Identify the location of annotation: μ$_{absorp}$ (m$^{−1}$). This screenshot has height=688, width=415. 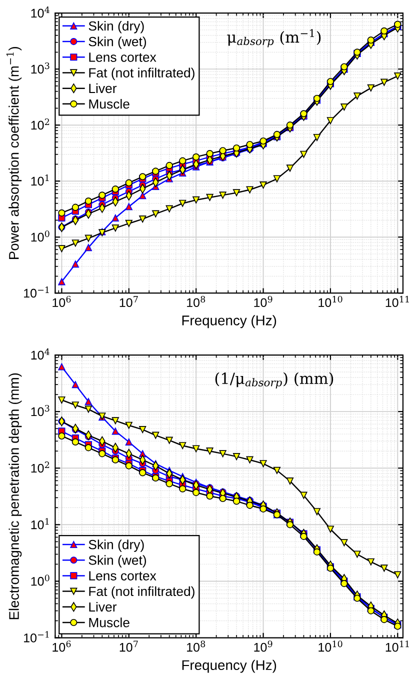
(274, 38).